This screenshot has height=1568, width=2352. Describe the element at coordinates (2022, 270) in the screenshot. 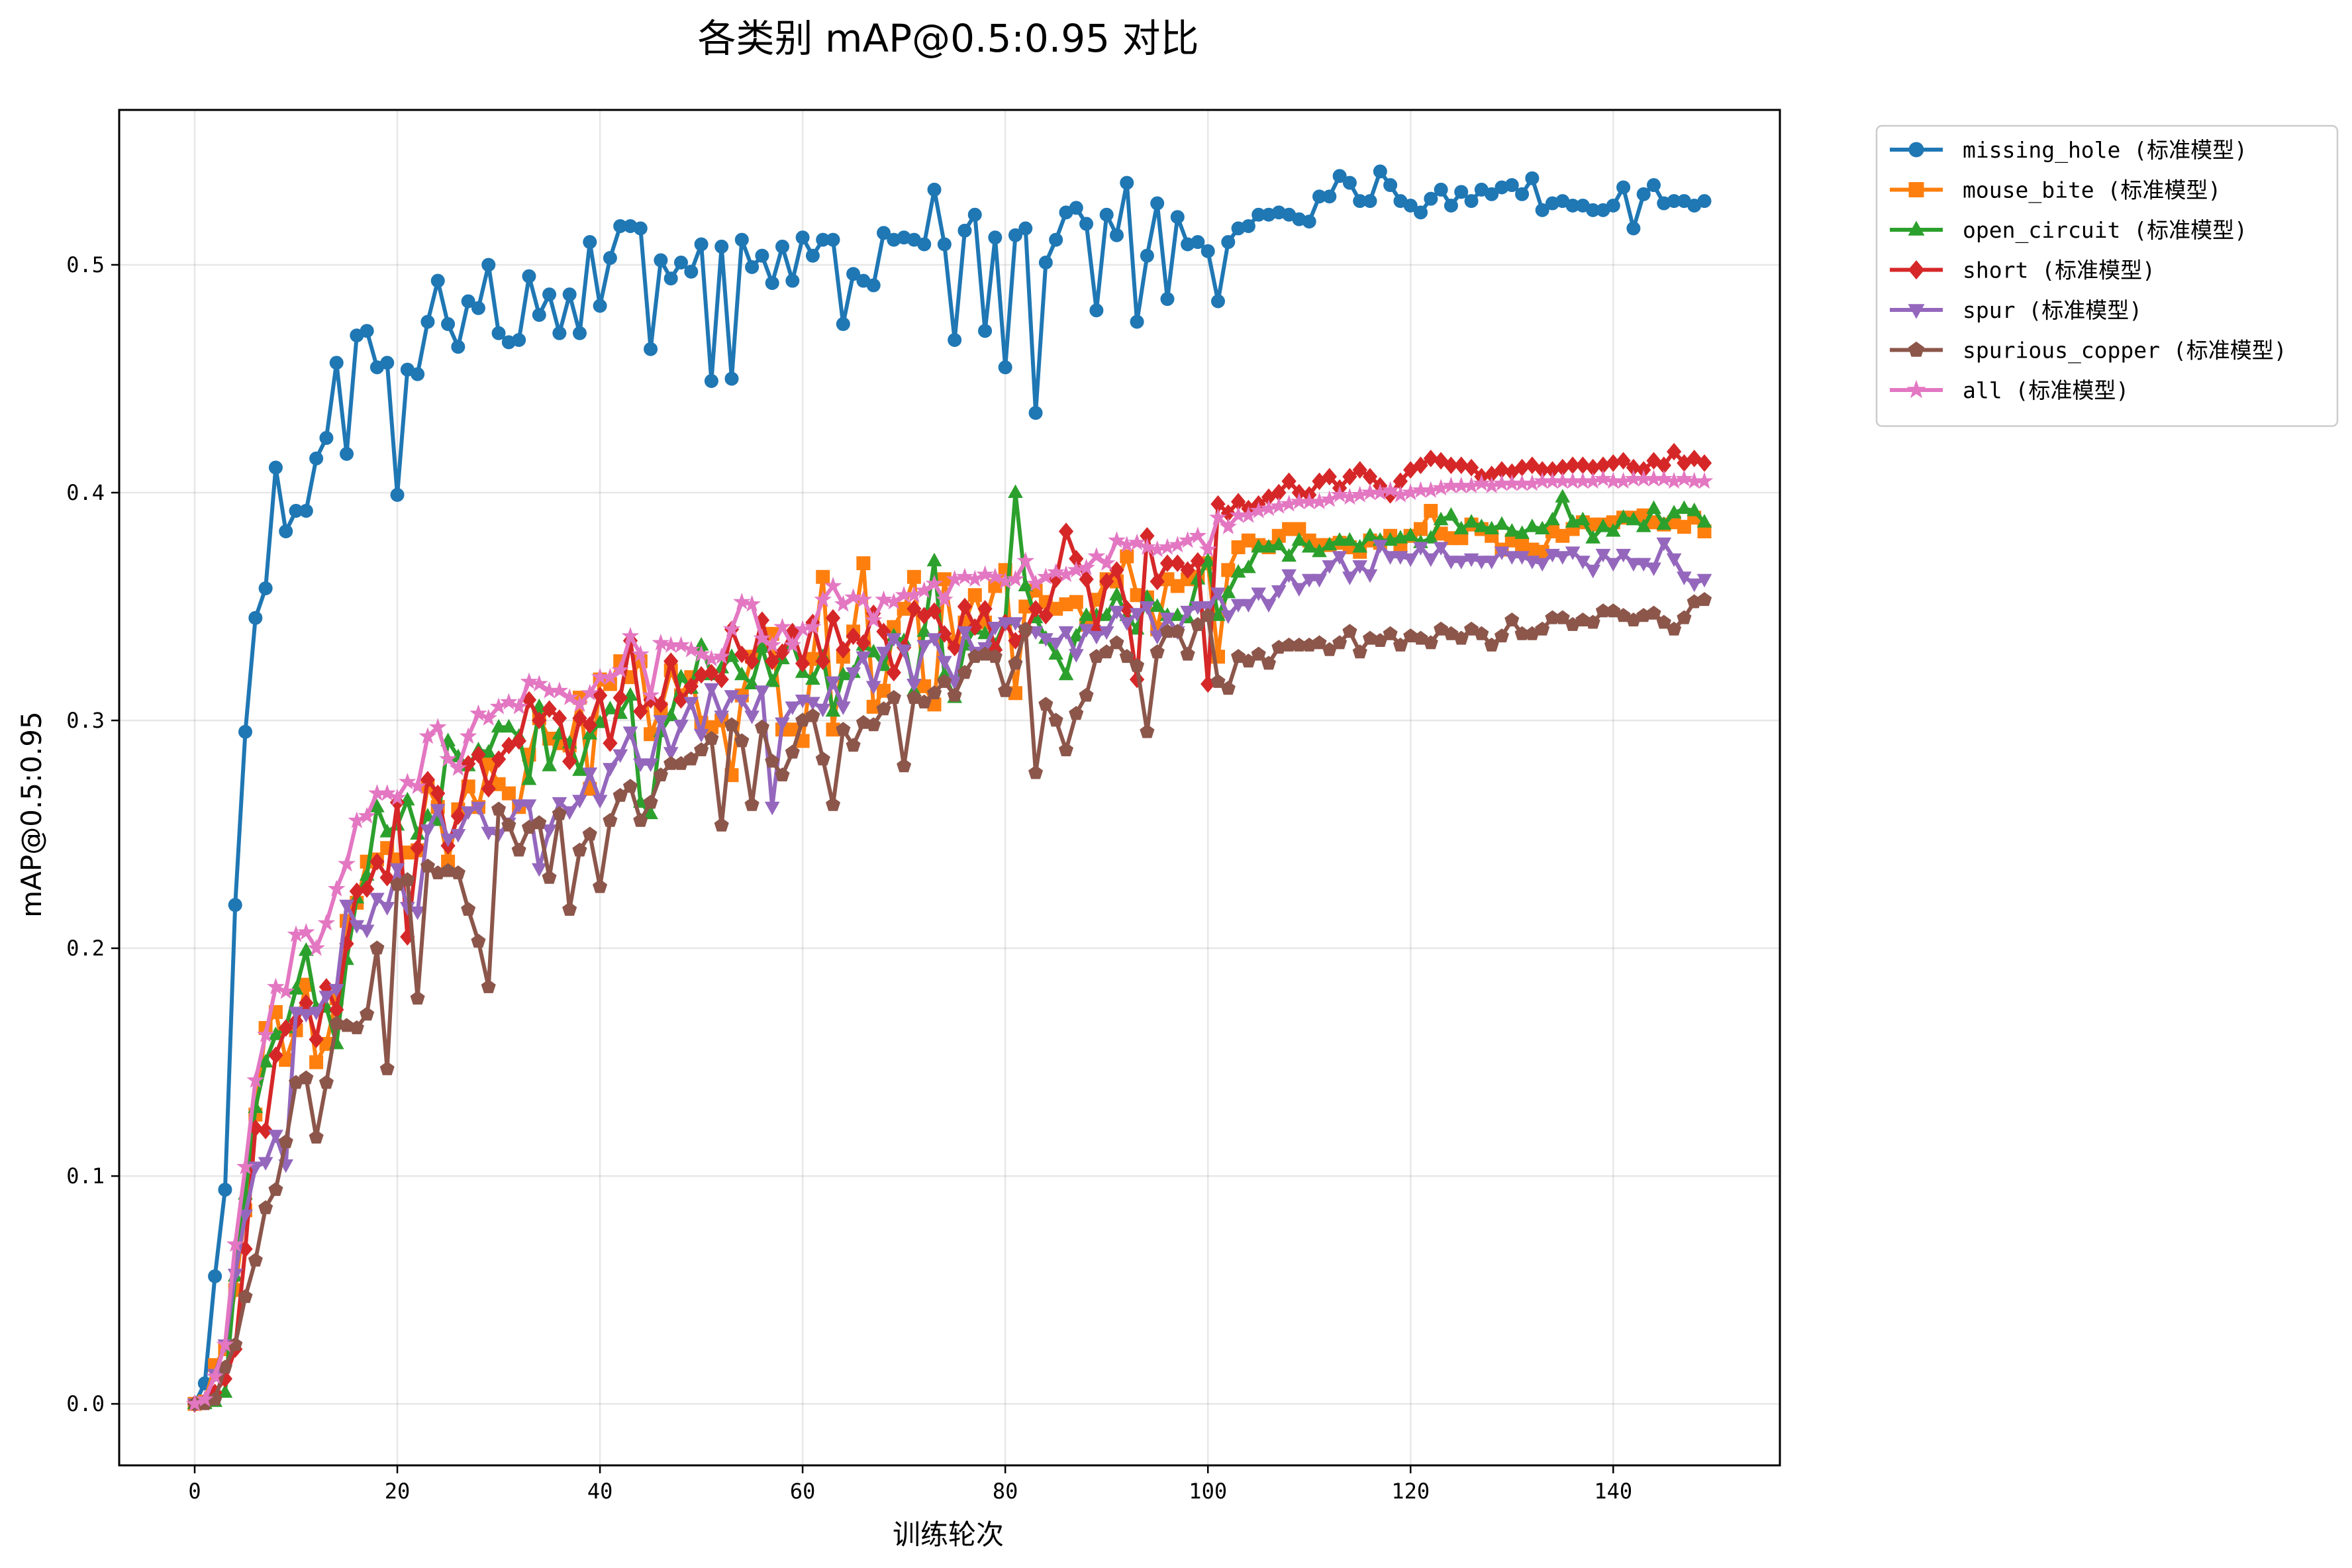

I see `legend-item: short (标准模型)` at that location.